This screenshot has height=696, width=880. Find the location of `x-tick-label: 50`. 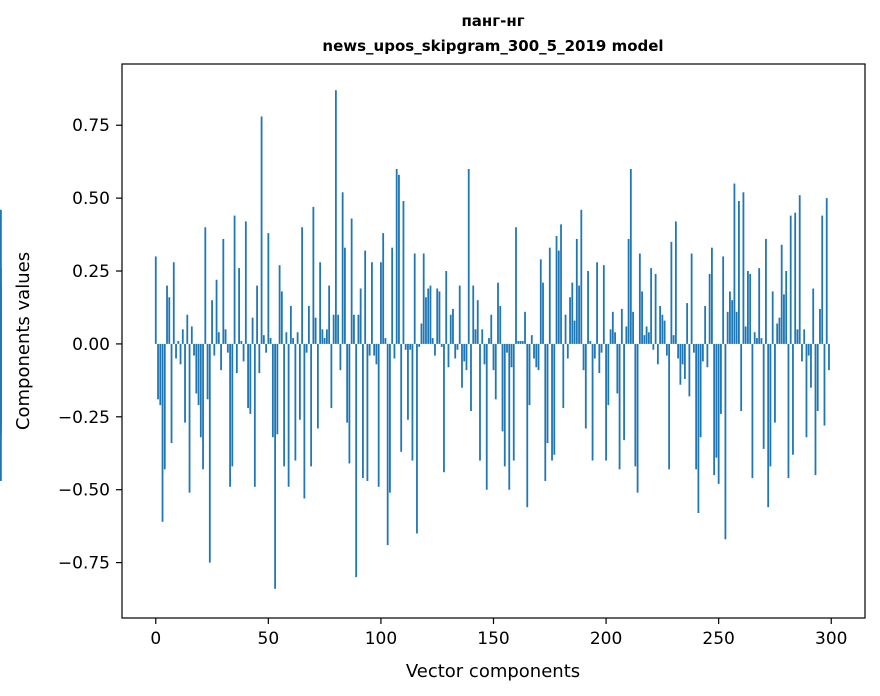

x-tick-label: 50 is located at coordinates (269, 639).